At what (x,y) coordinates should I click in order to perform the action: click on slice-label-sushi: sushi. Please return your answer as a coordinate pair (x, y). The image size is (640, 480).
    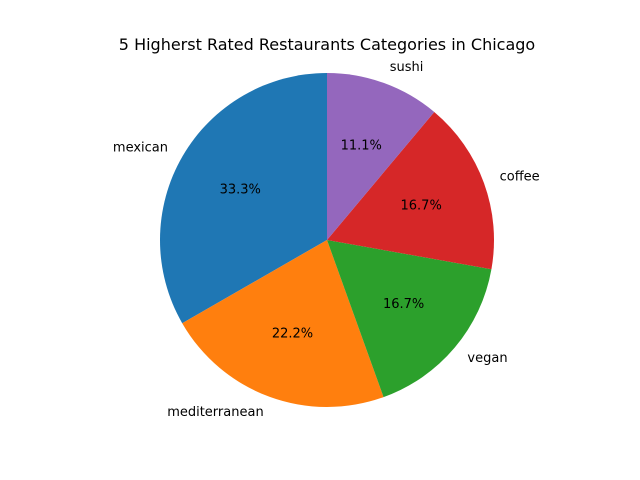
    Looking at the image, I should click on (407, 67).